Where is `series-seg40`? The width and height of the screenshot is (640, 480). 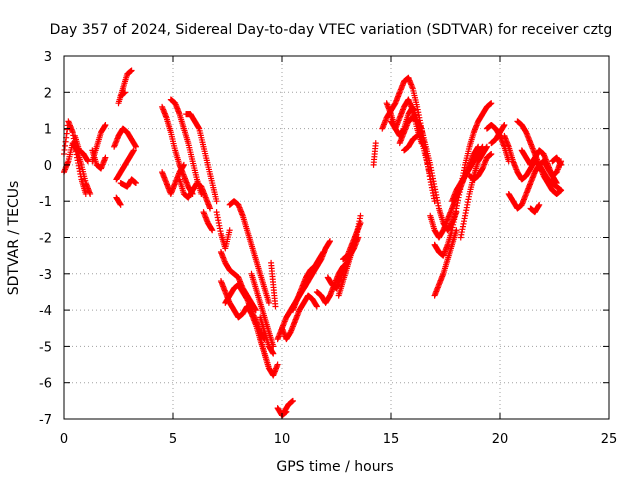
series-seg40 is located at coordinates (406, 121).